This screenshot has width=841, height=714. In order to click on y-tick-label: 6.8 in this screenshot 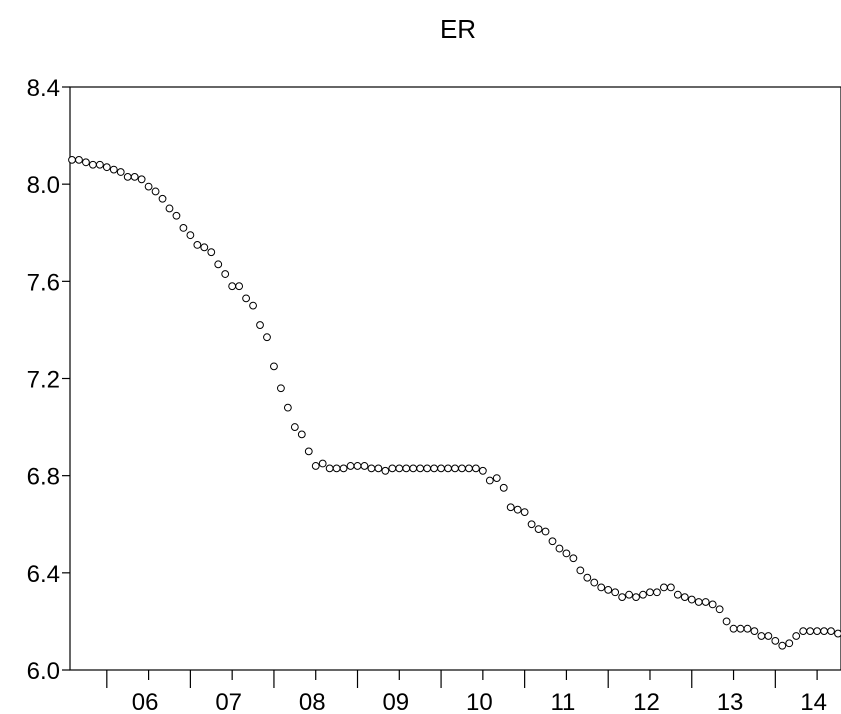, I will do `click(43, 477)`.